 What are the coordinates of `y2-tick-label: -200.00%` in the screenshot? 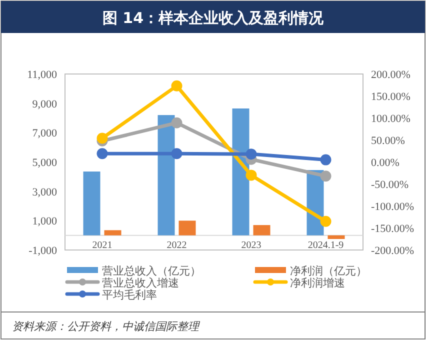 It's located at (392, 251).